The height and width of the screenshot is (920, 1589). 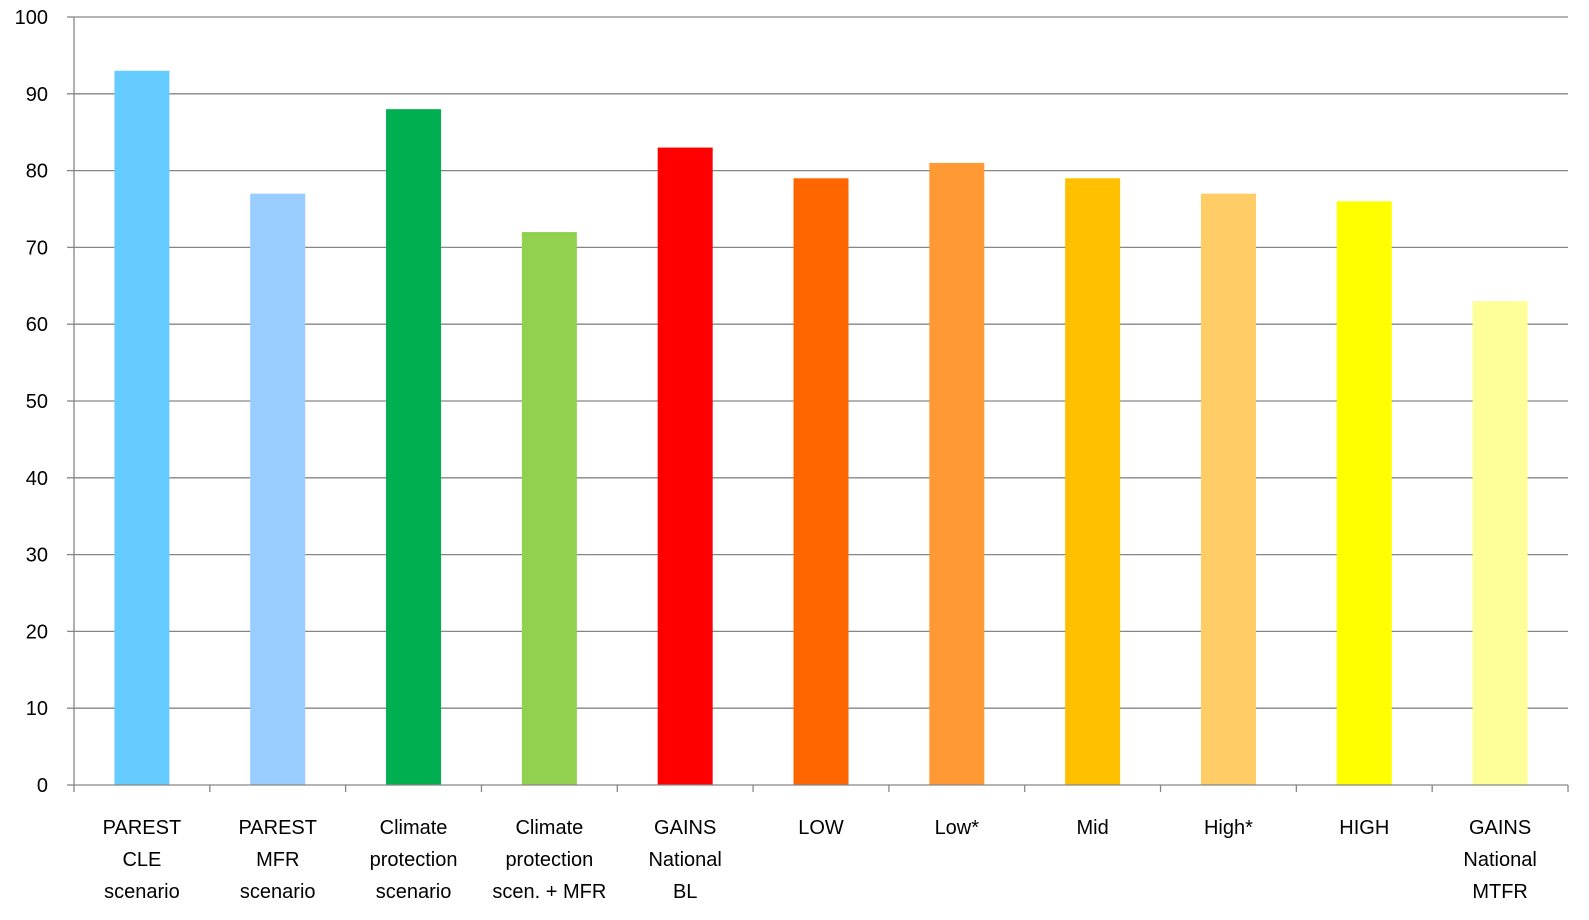 I want to click on x-tick-label: HIGH, so click(x=1364, y=828).